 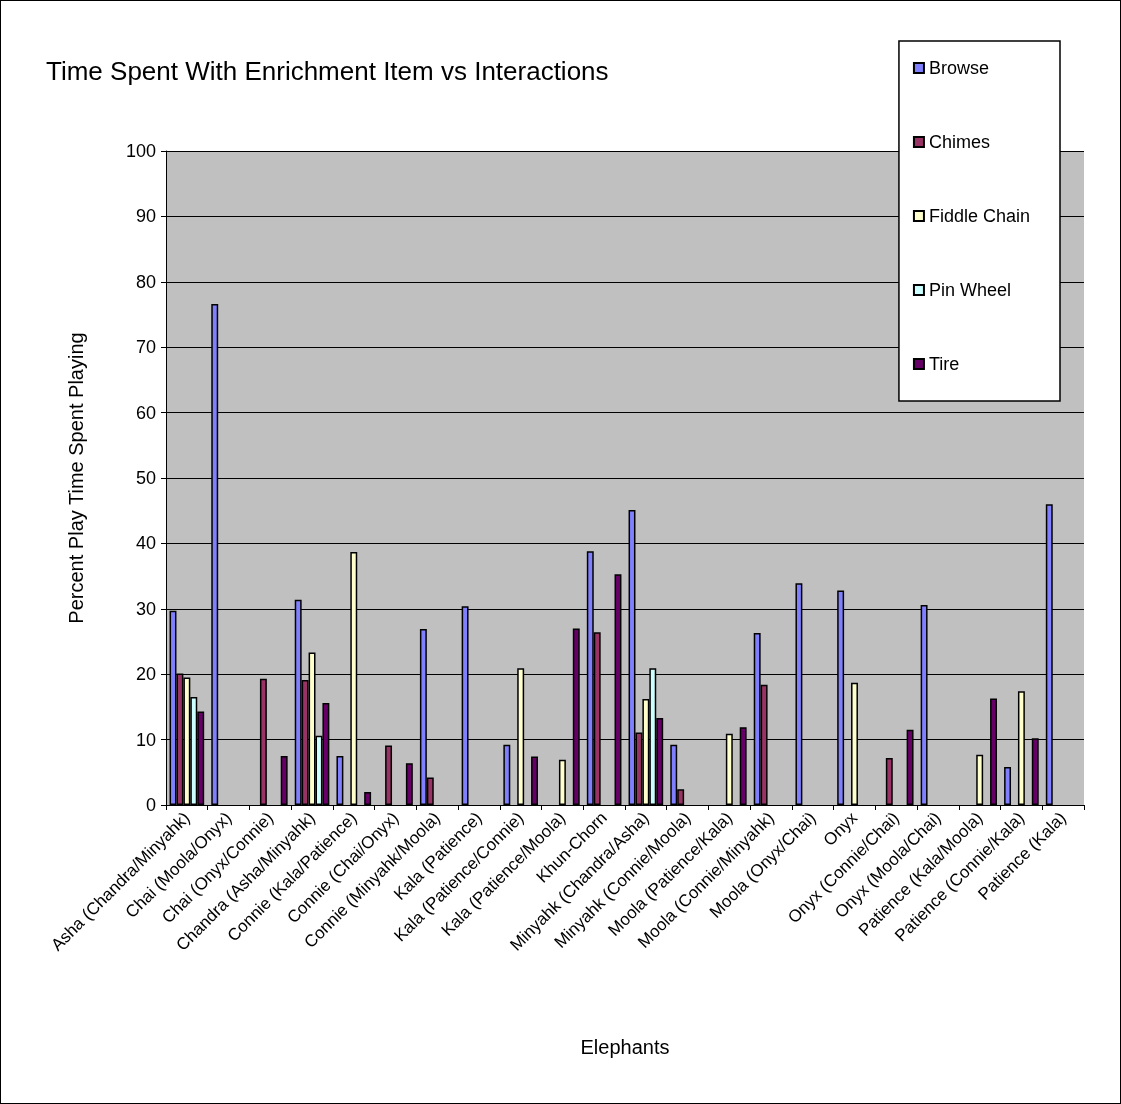 What do you see at coordinates (969, 290) in the screenshot?
I see `legend-label: Pin Wheel` at bounding box center [969, 290].